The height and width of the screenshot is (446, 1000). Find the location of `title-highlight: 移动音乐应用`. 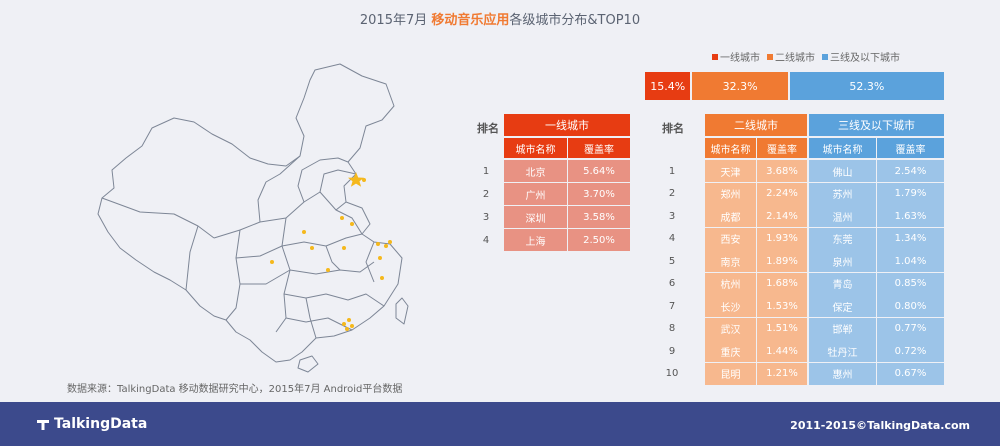

title-highlight: 移动音乐应用 is located at coordinates (470, 20).